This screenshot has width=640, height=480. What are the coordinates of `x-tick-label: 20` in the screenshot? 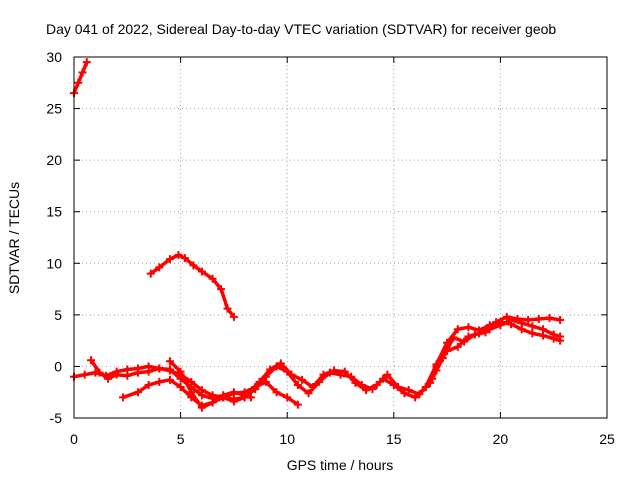 It's located at (501, 439).